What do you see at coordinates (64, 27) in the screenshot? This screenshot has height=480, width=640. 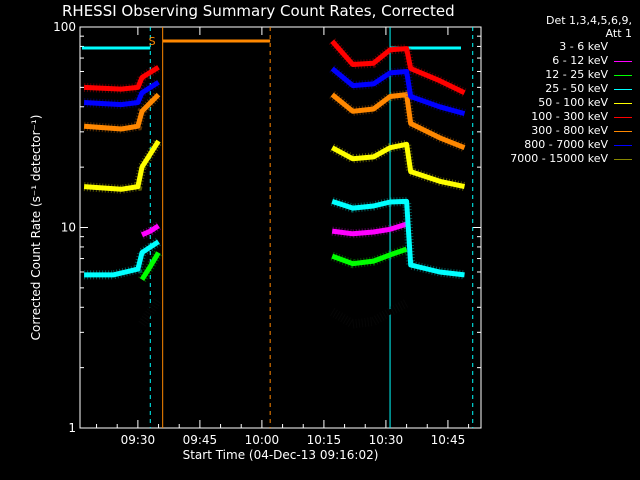 I see `y-tick-label: 100` at bounding box center [64, 27].